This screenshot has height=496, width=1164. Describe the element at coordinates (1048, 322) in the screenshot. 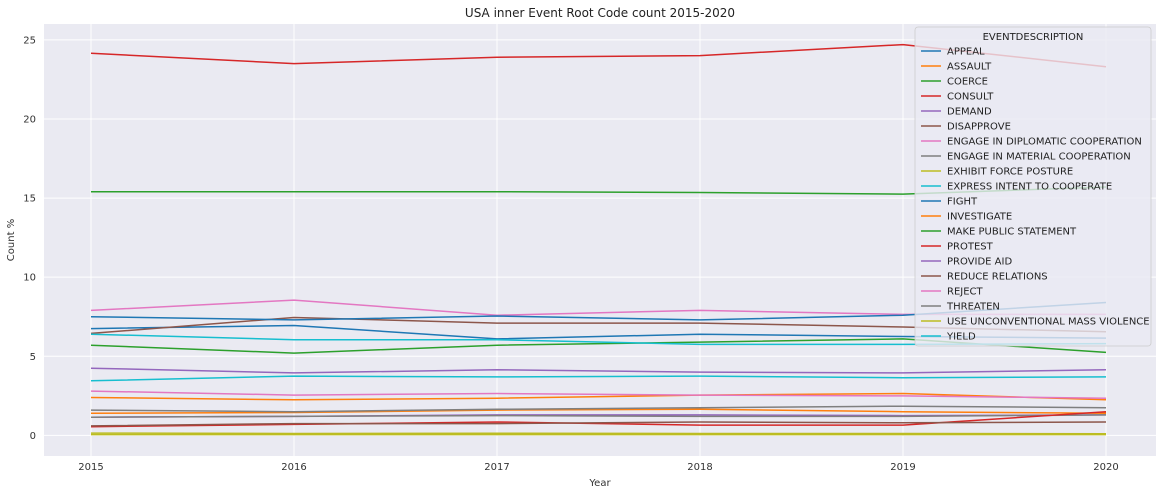

I see `legend-label: USE UNCONVENTIONAL MASS VIOLENCE` at that location.